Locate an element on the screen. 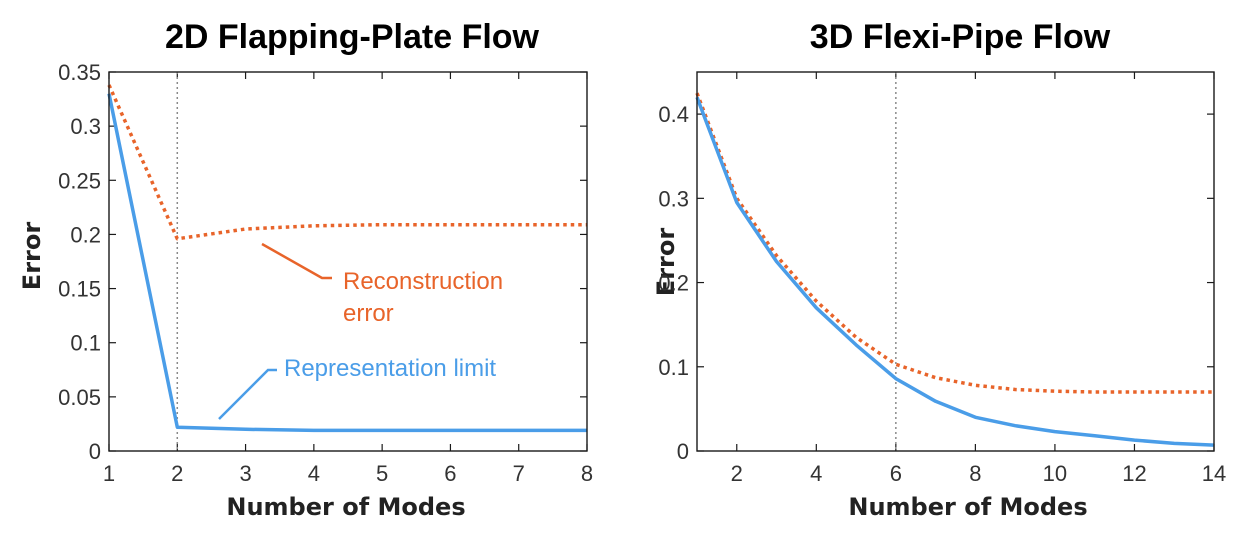 The width and height of the screenshot is (1246, 539). chart-title: 2D Flapping-Plate Flow is located at coordinates (352, 37).